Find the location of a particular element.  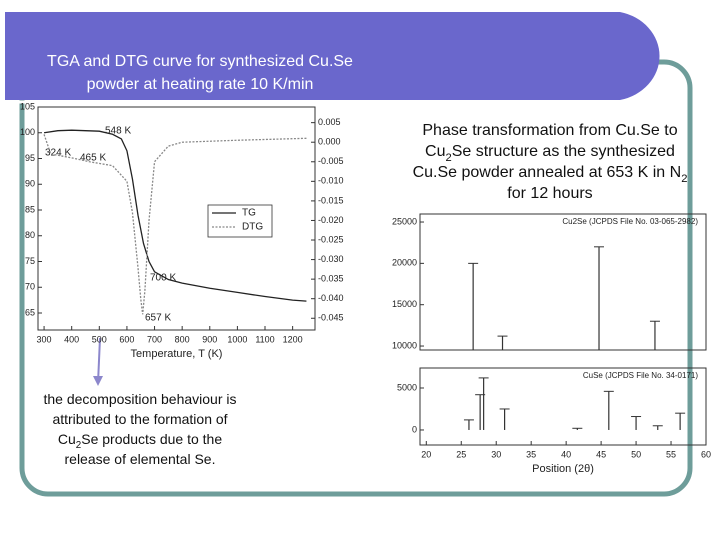

x-tick-label: 60 is located at coordinates (706, 454).